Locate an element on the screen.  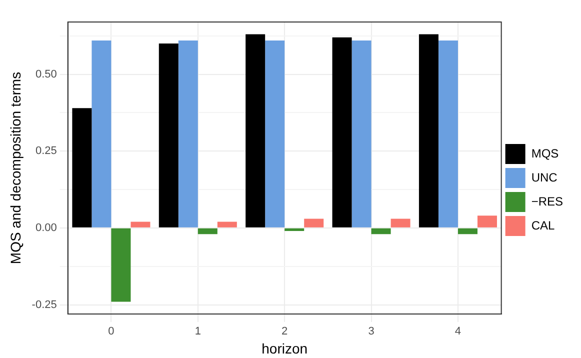
x-tick-label: 0 is located at coordinates (111, 332).